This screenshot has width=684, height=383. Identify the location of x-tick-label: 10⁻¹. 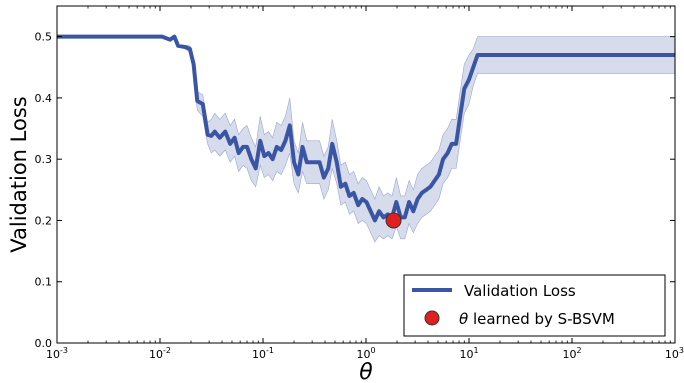
(263, 353).